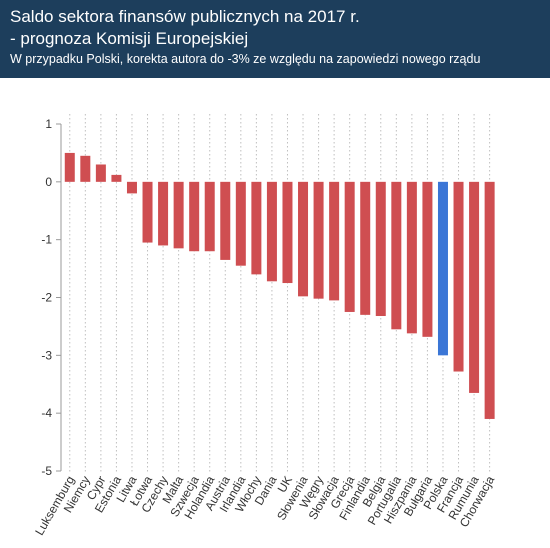 This screenshot has height=548, width=550. What do you see at coordinates (318, 240) in the screenshot?
I see `bar-węgry` at bounding box center [318, 240].